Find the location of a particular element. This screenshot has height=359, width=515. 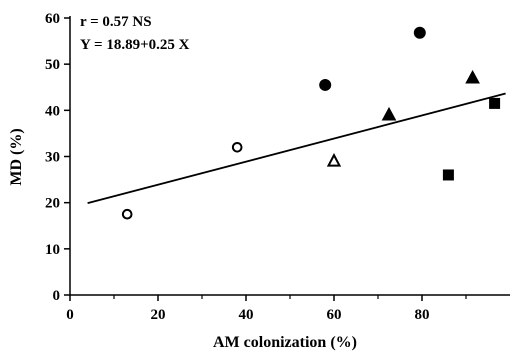

y-tick-label: 0 is located at coordinates (57, 296).